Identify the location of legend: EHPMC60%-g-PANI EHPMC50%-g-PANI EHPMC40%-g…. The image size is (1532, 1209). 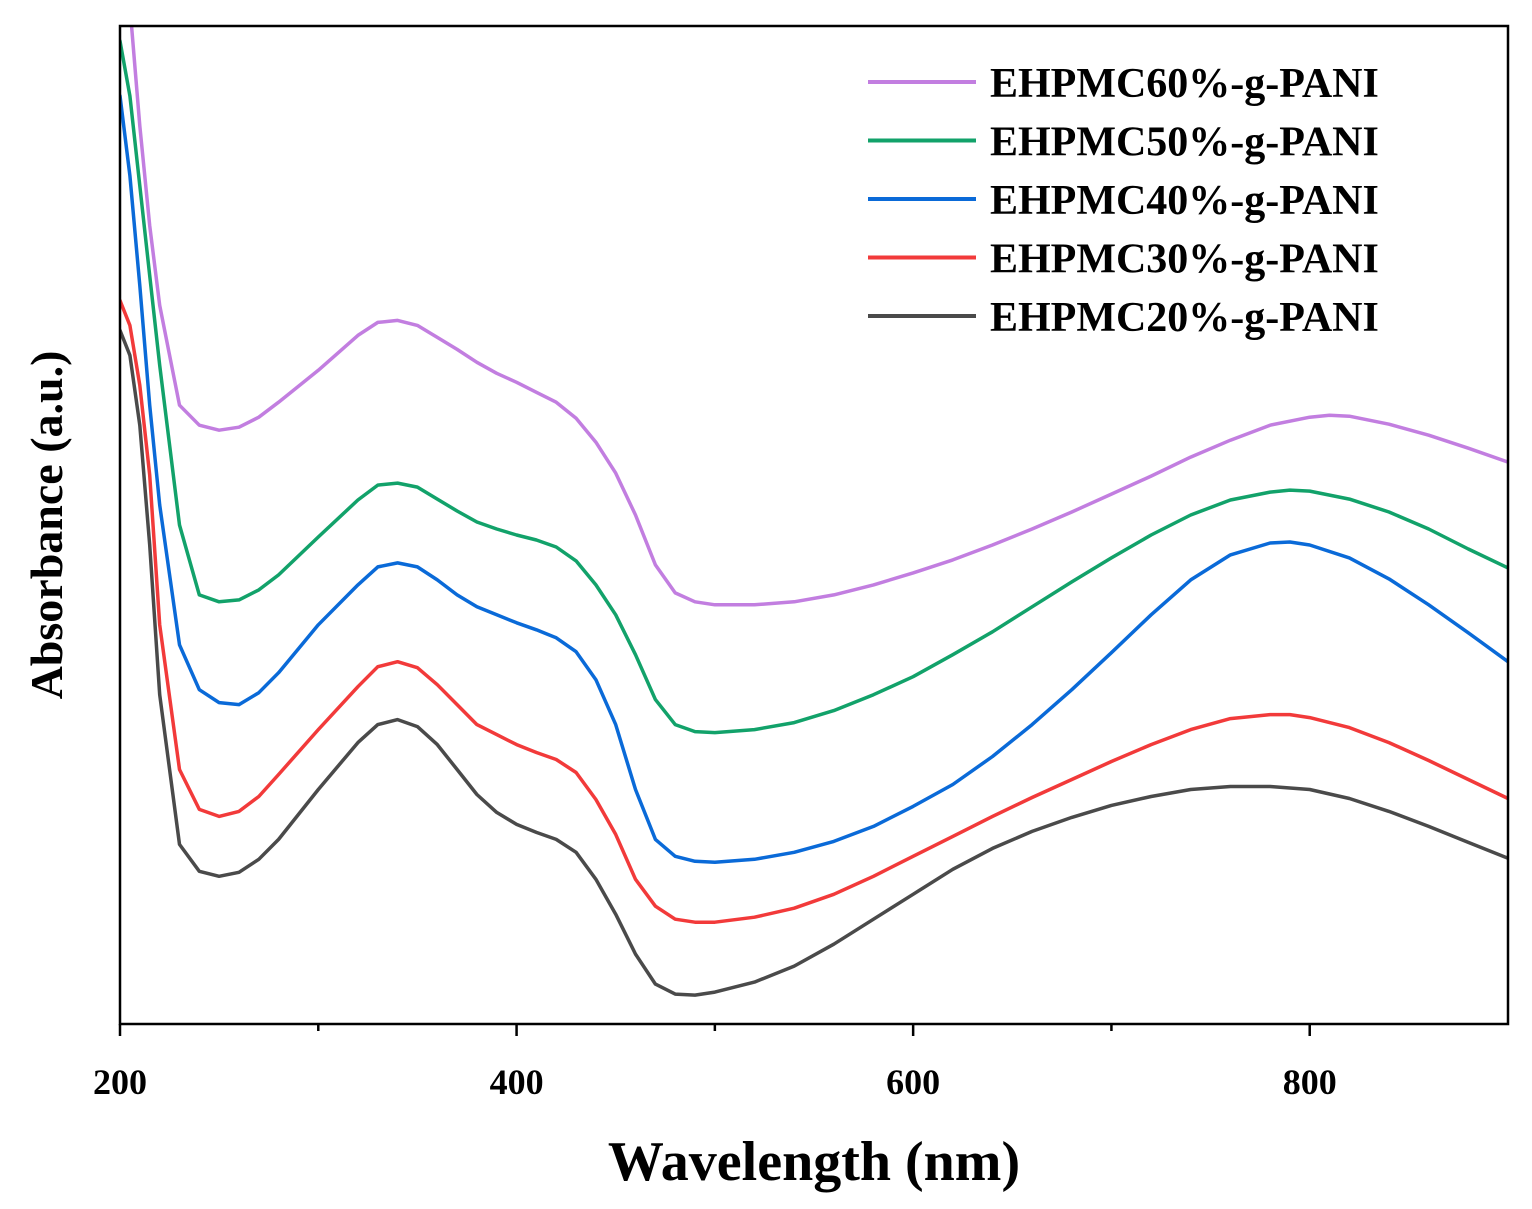
(1123, 201).